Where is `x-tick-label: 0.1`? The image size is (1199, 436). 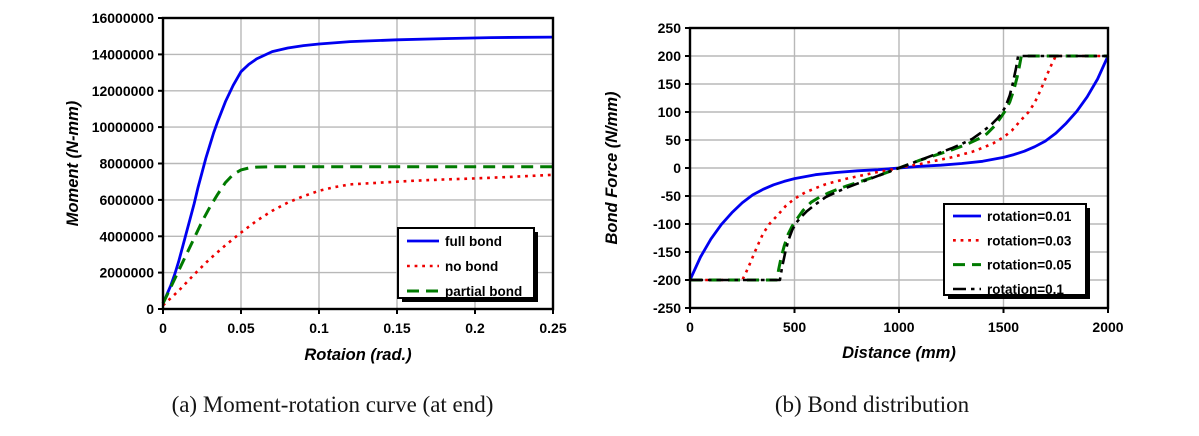 x-tick-label: 0.1 is located at coordinates (319, 328).